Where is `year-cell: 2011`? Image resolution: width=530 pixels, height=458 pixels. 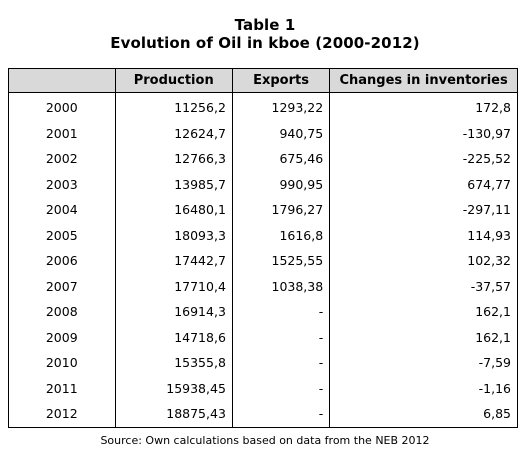 year-cell: 2011 is located at coordinates (62, 388).